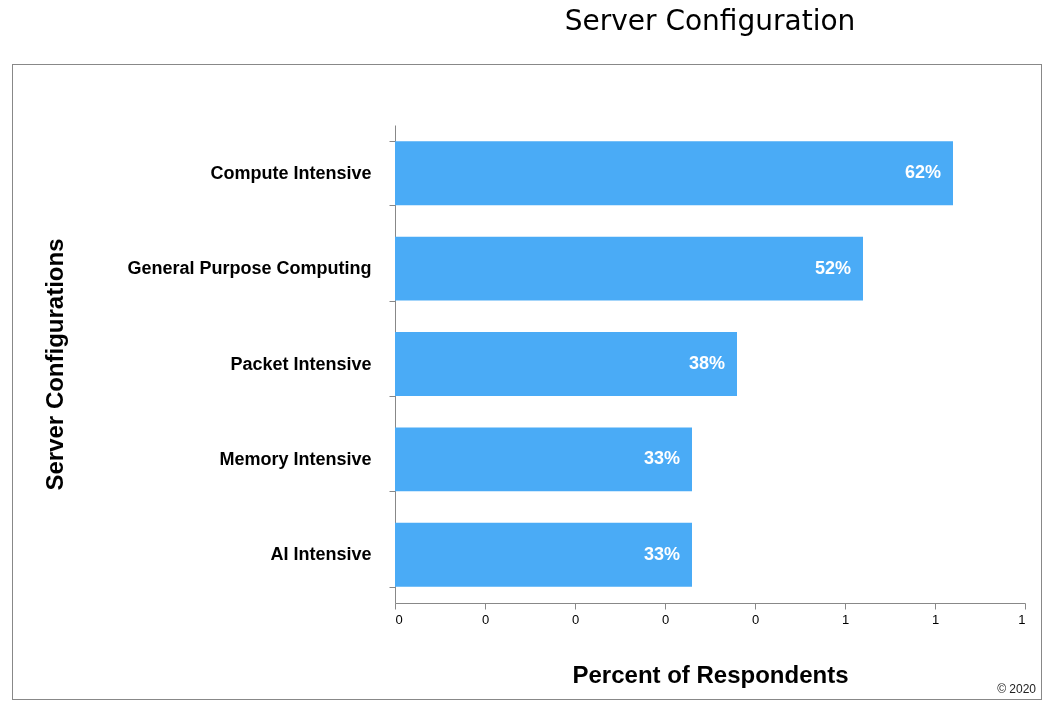 This screenshot has width=1048, height=702. Describe the element at coordinates (291, 172) in the screenshot. I see `y-tick-label: Compute Intensive` at that location.